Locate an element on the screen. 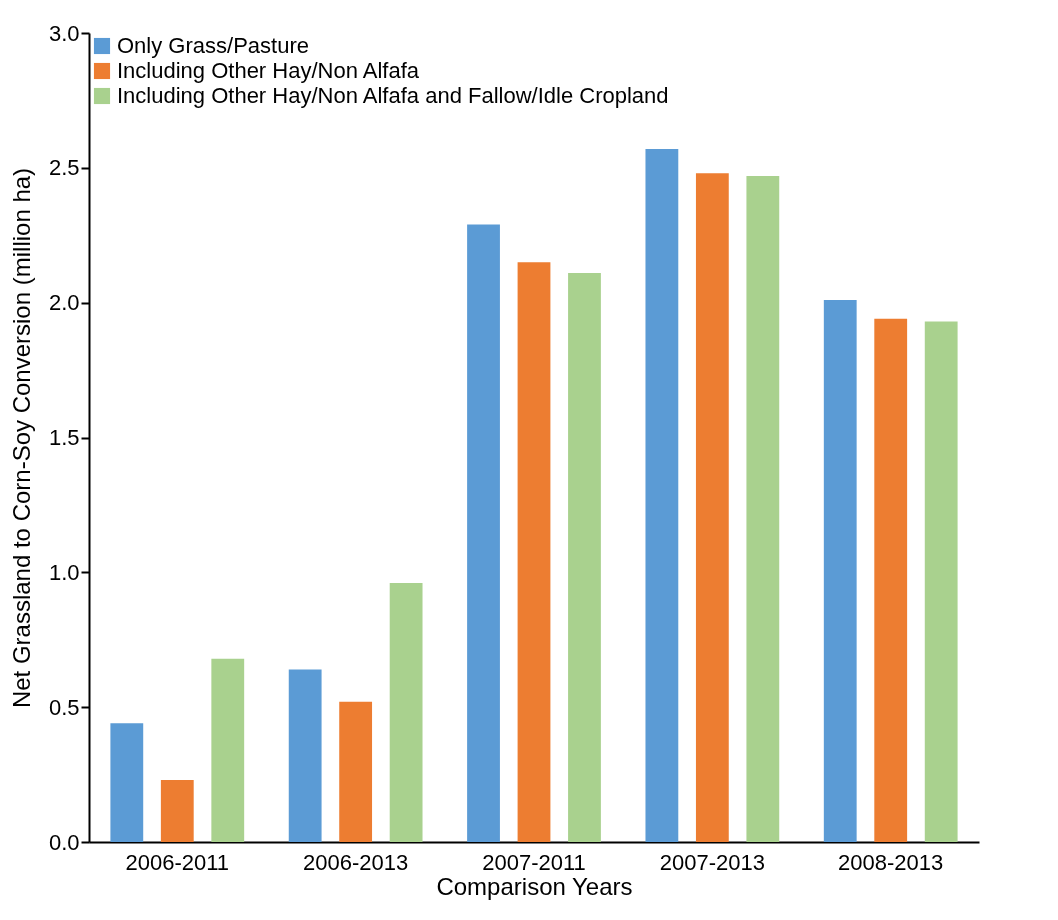 The width and height of the screenshot is (1058, 920). x-tick-label: 2007-2011 is located at coordinates (534, 862).